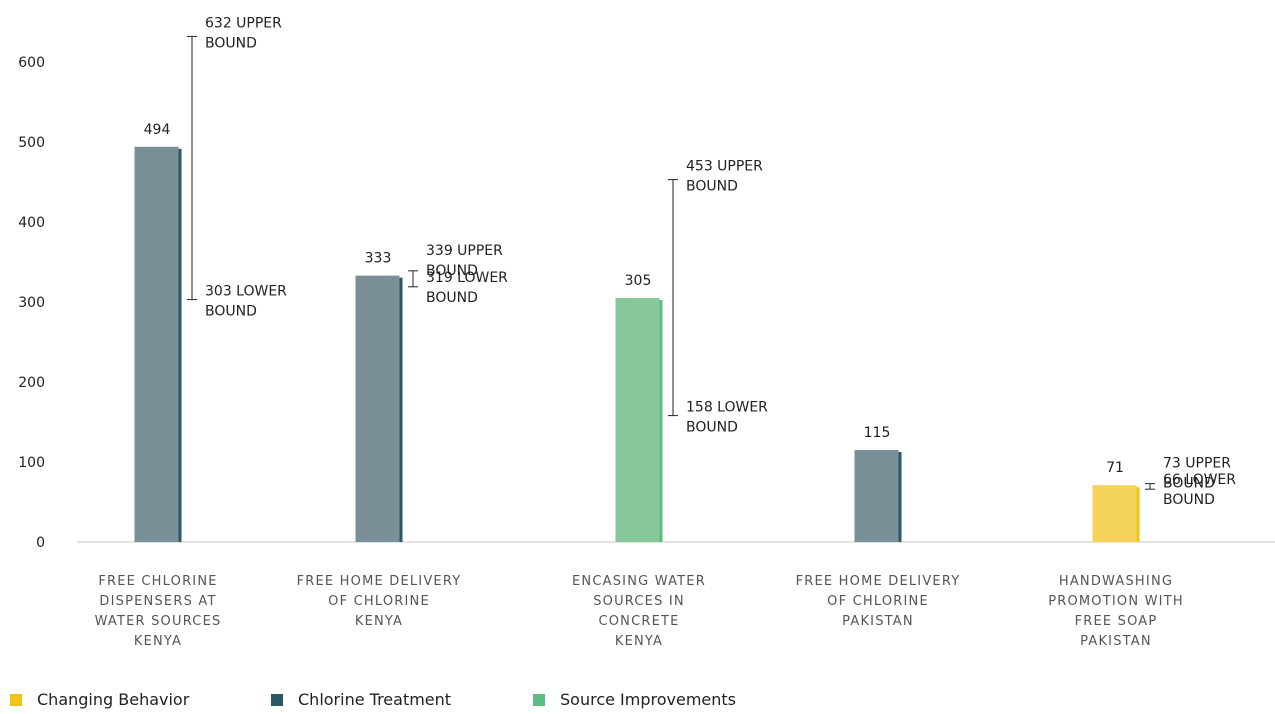 The height and width of the screenshot is (714, 1275). I want to click on upper-bound-label: 339 UPPER, so click(464, 251).